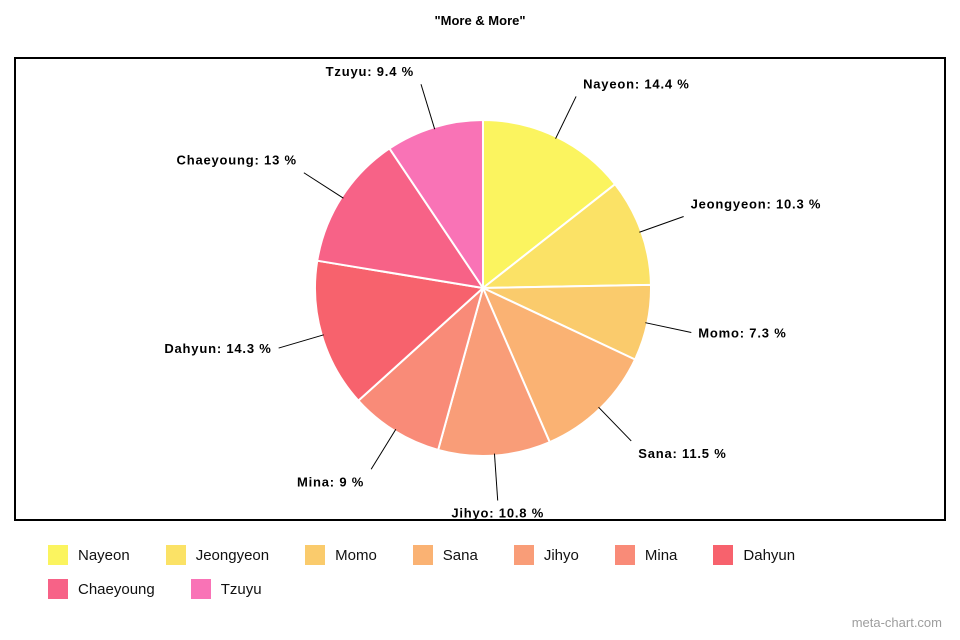  I want to click on chart-title: "More & More", so click(480, 20).